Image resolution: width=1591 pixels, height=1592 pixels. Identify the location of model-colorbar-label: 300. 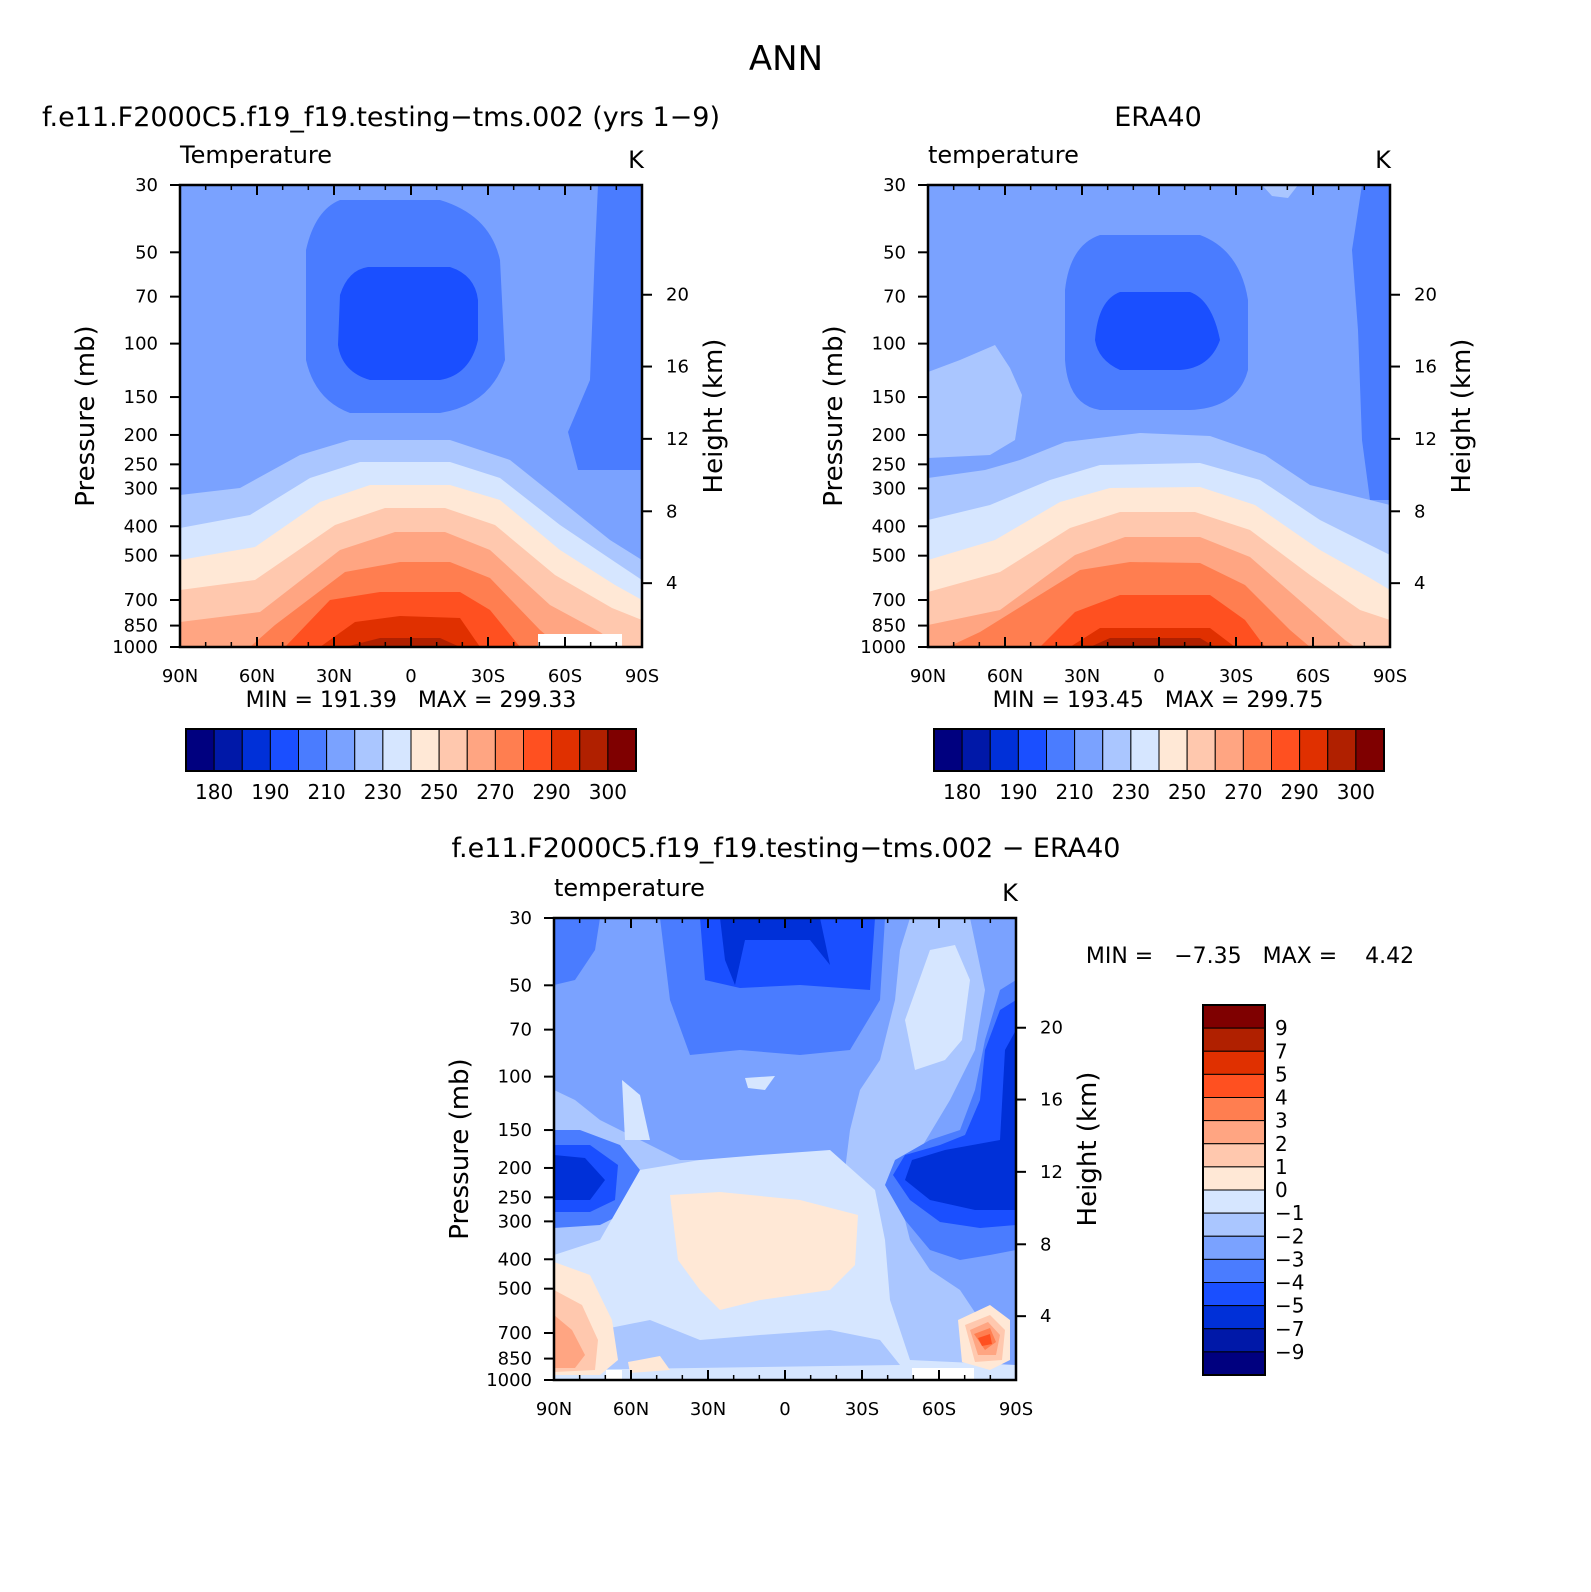
(608, 792).